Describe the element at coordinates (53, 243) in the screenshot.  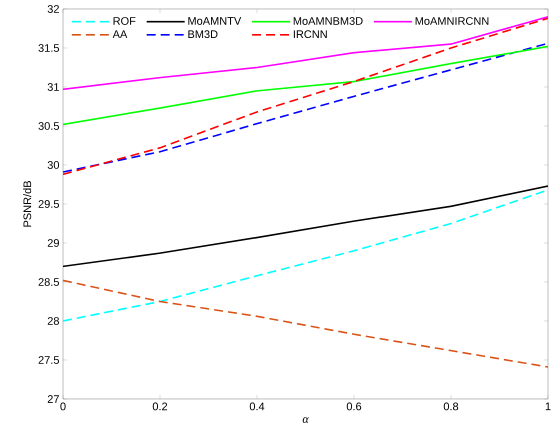
I see `y-tick-label: 29` at that location.